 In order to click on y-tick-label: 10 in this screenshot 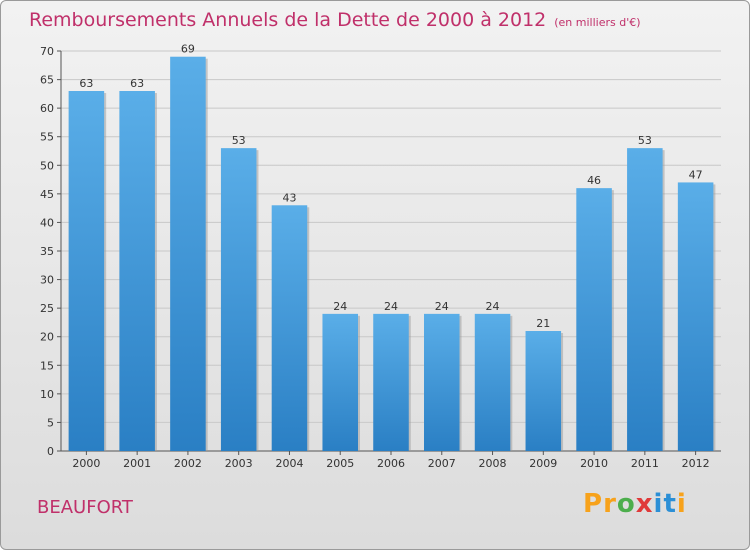, I will do `click(47, 394)`.